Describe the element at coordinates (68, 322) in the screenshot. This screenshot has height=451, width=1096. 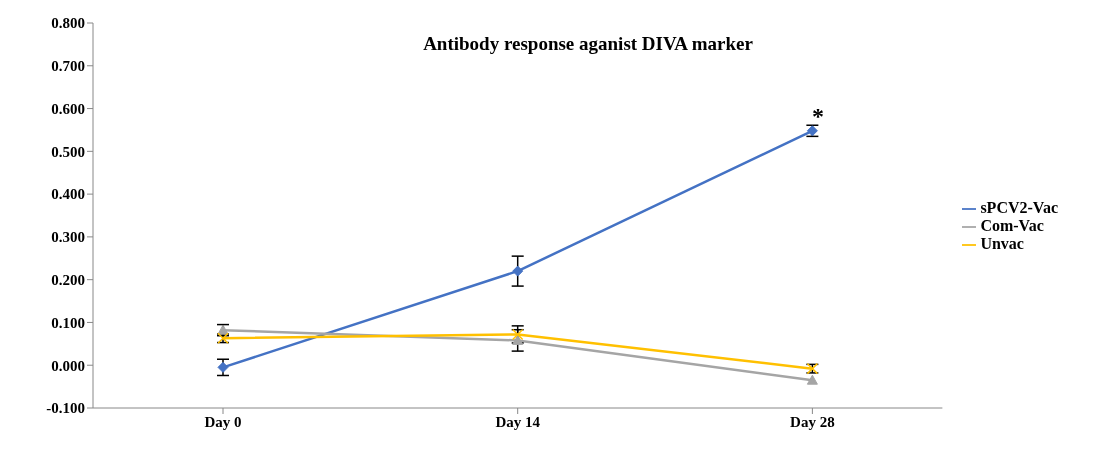
I see `y-tick-label: 0.100` at that location.